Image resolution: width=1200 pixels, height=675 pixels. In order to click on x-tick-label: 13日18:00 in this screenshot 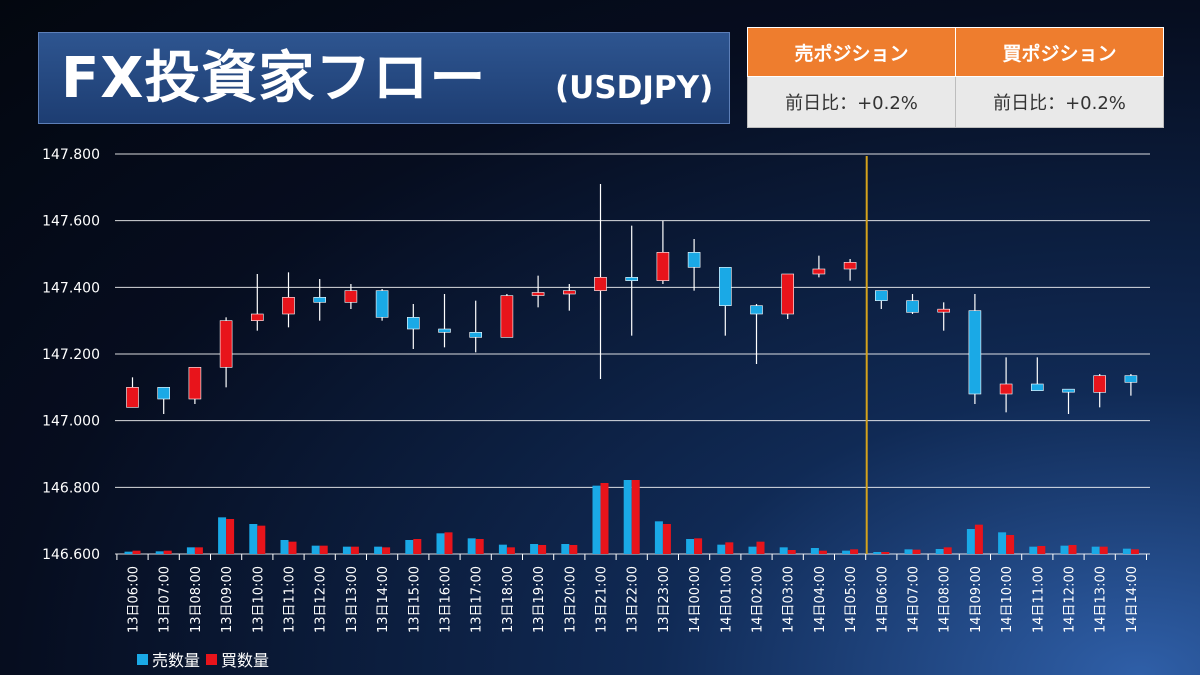, I will do `click(508, 599)`.